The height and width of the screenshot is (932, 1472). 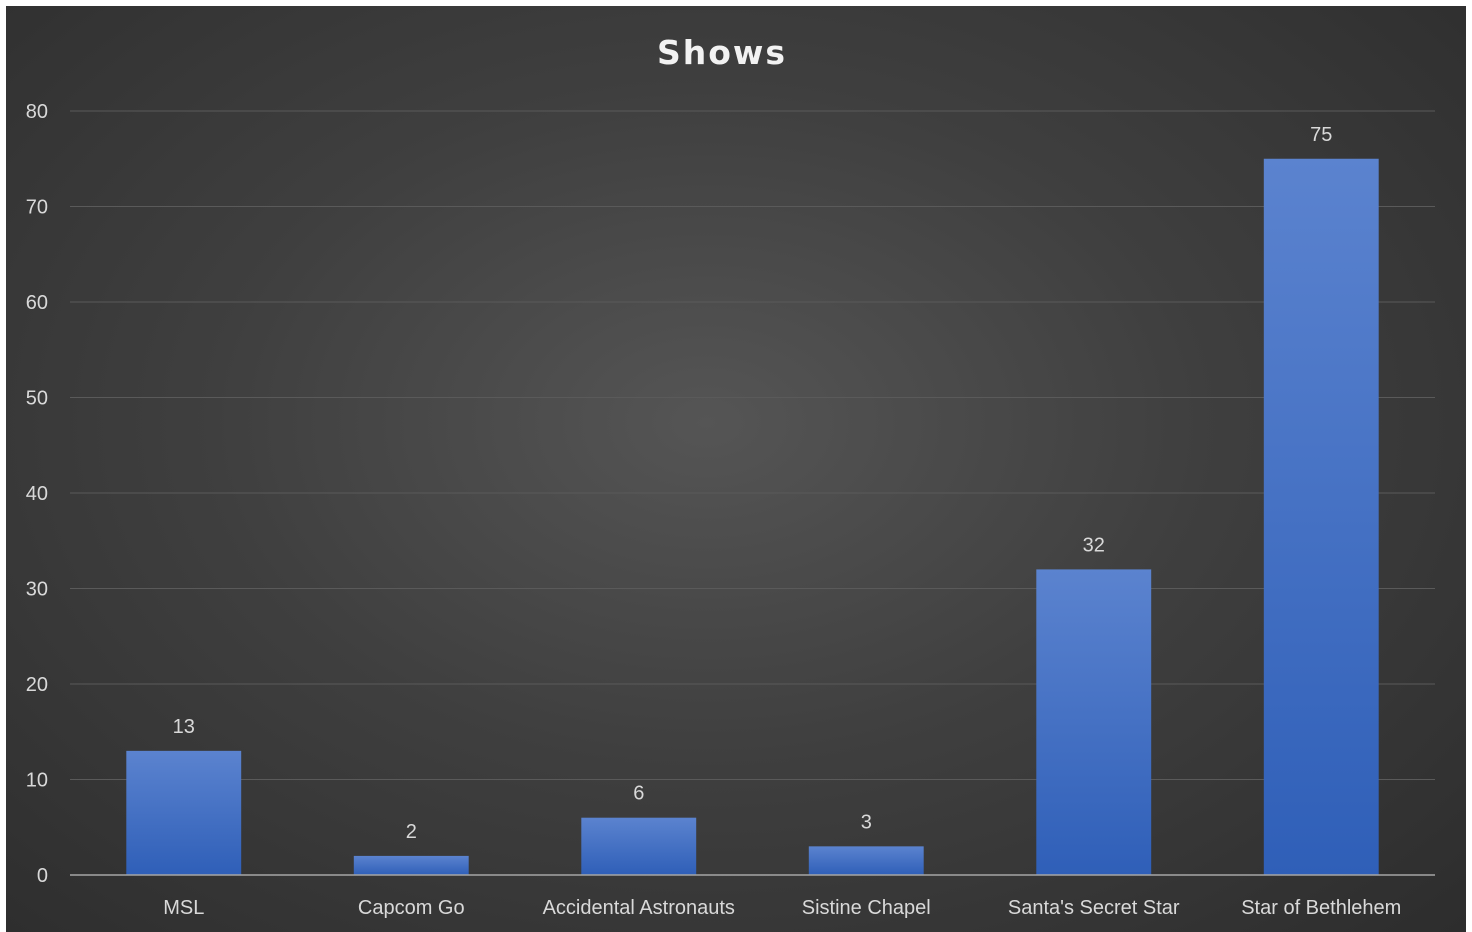 What do you see at coordinates (37, 590) in the screenshot?
I see `y-tick-label: 30` at bounding box center [37, 590].